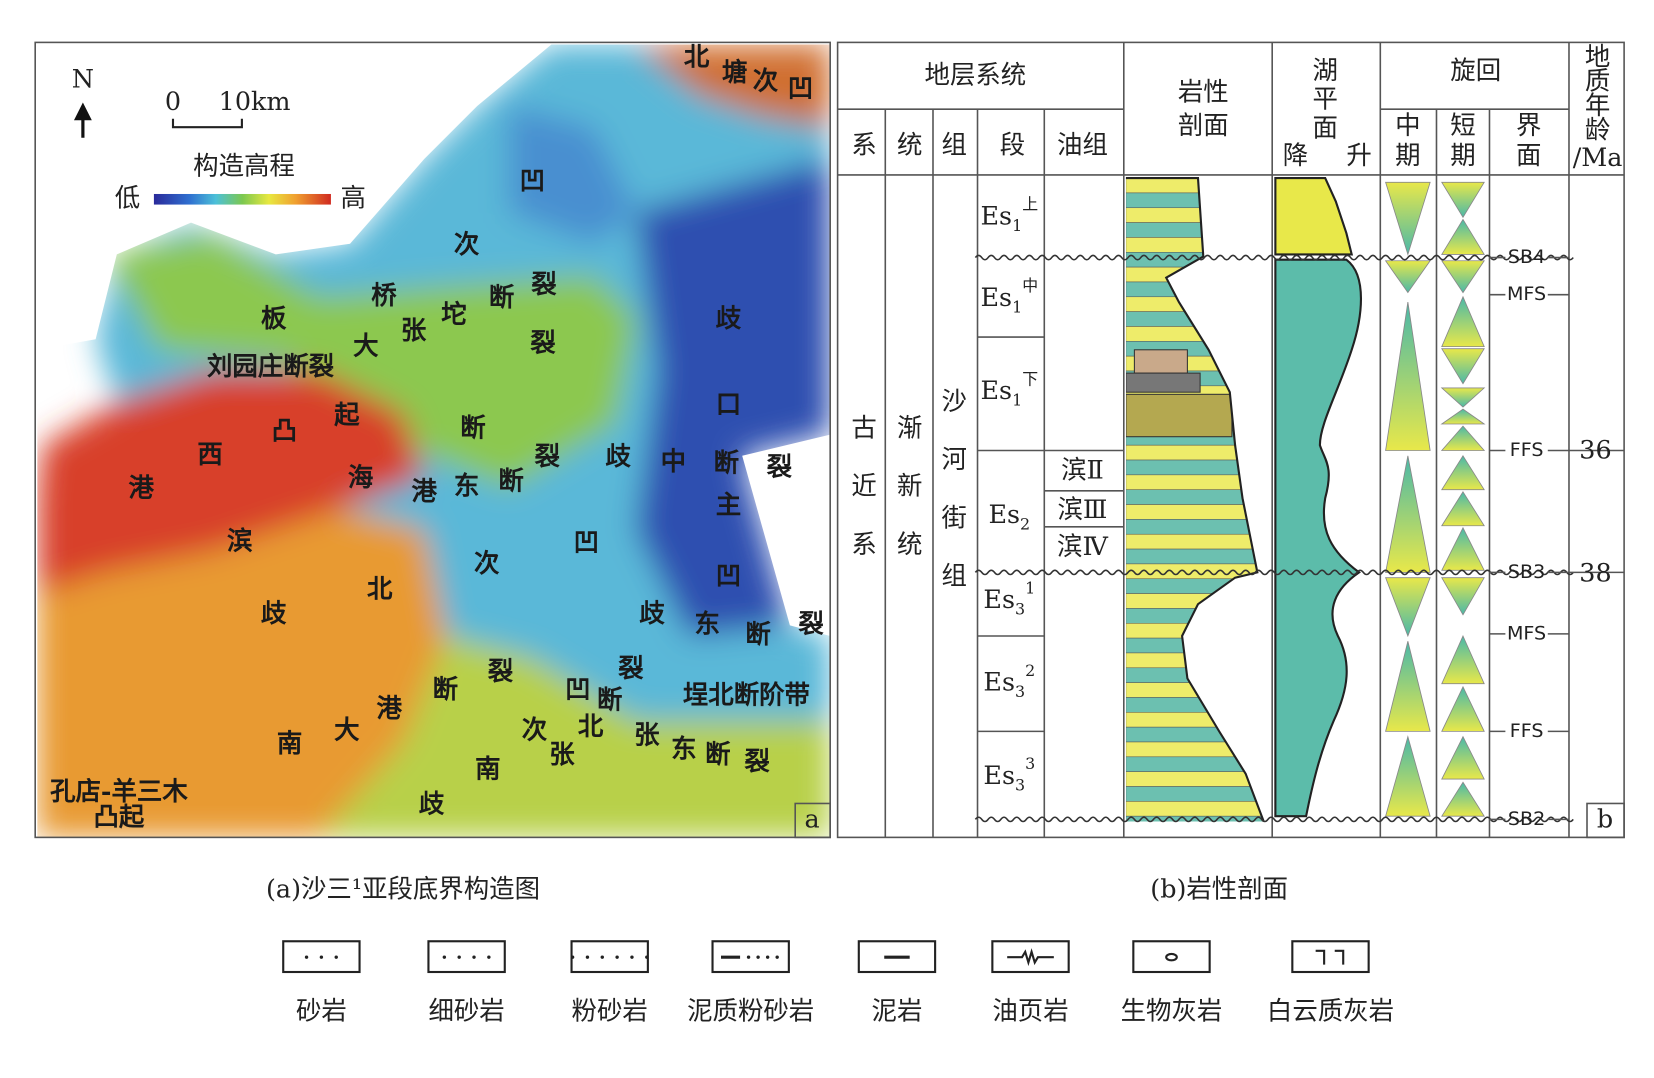 This screenshot has width=1654, height=1078. What do you see at coordinates (1324, 70) in the screenshot?
I see `column-header: 湖` at bounding box center [1324, 70].